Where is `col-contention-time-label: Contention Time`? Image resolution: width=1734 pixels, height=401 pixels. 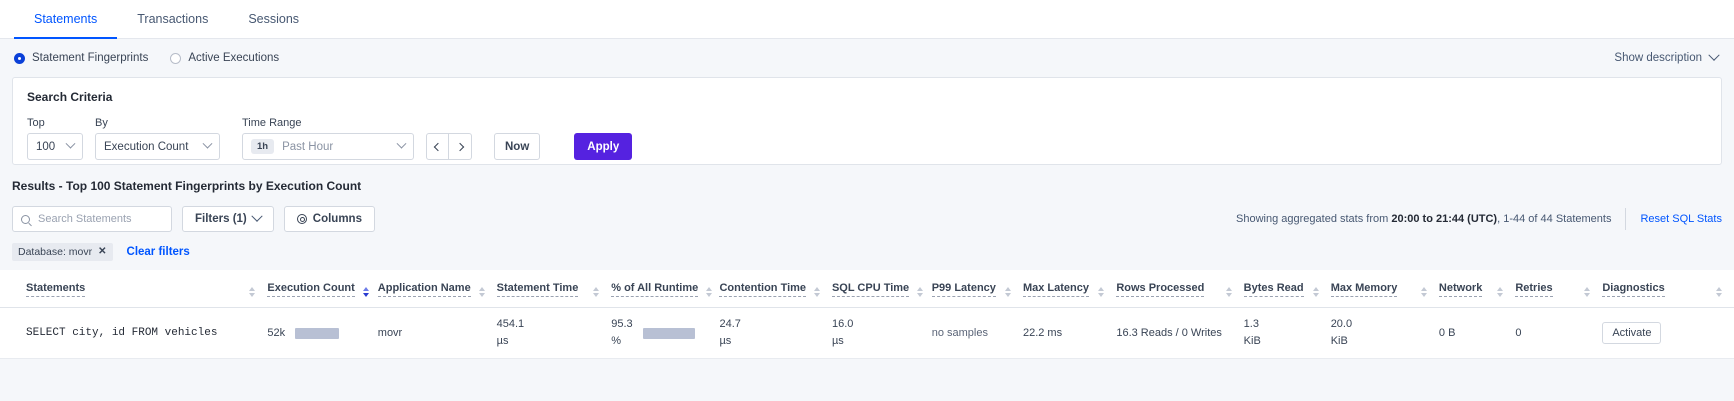
col-contention-time-label: Contention Time is located at coordinates (763, 289).